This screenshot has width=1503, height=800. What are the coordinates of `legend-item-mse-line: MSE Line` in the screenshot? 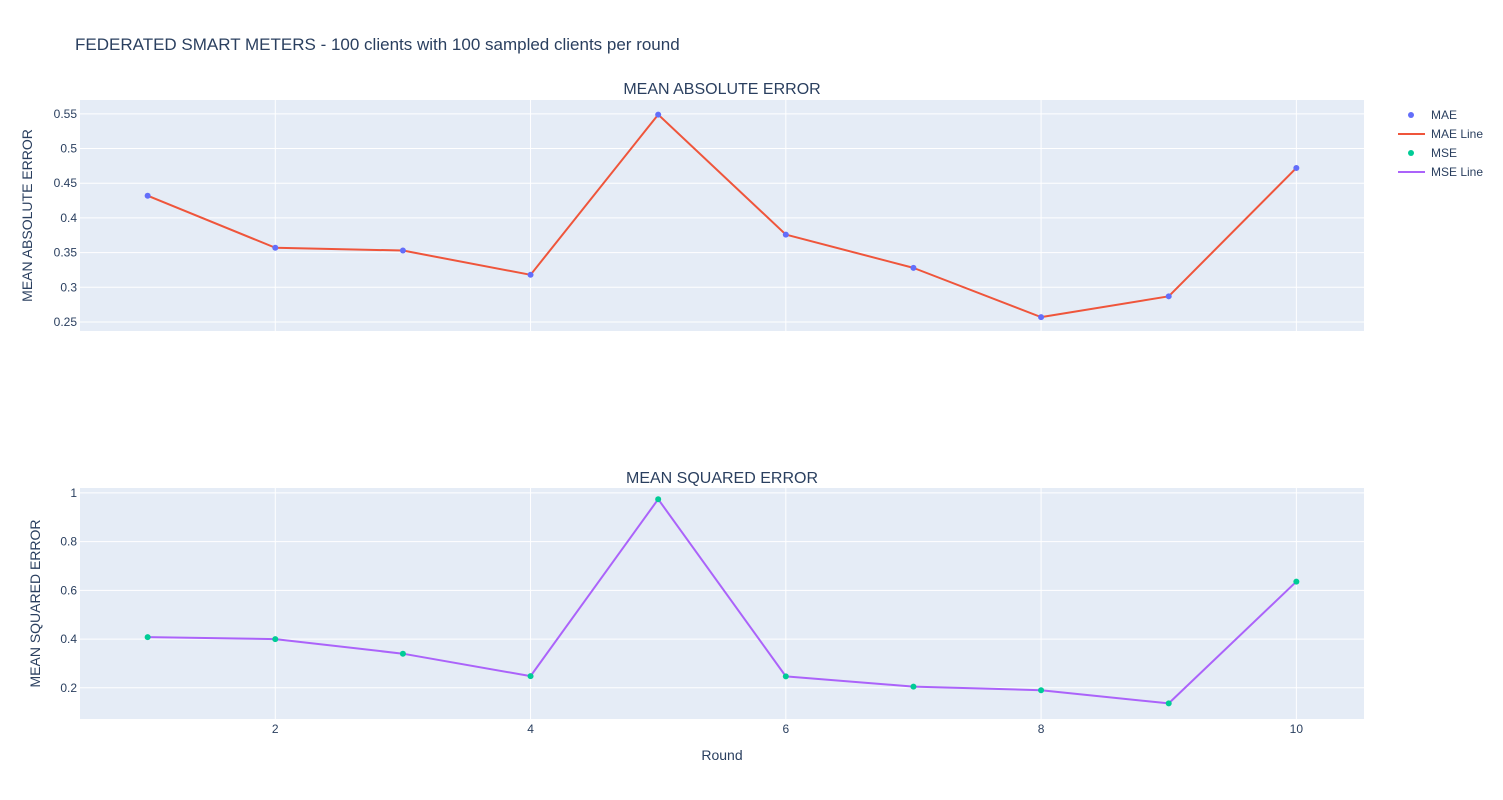 It's located at (1440, 172).